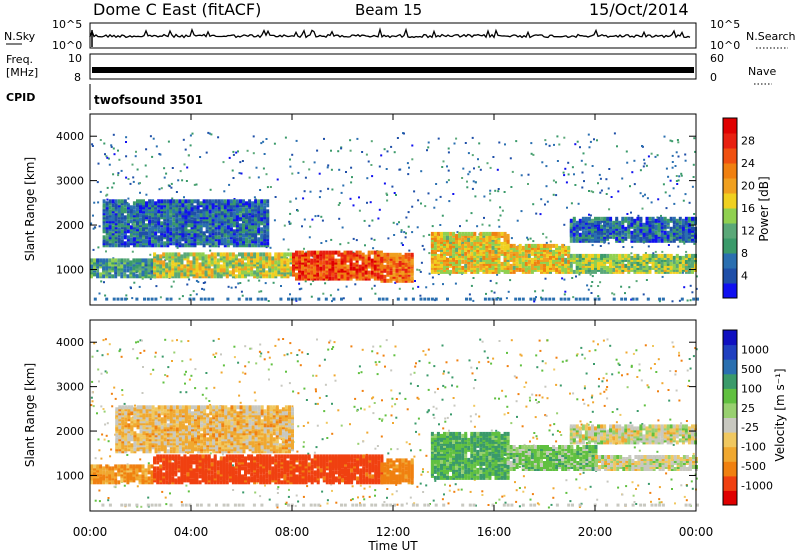 This screenshot has width=800, height=554. What do you see at coordinates (748, 163) in the screenshot?
I see `power-colorbar-tick: 24` at bounding box center [748, 163].